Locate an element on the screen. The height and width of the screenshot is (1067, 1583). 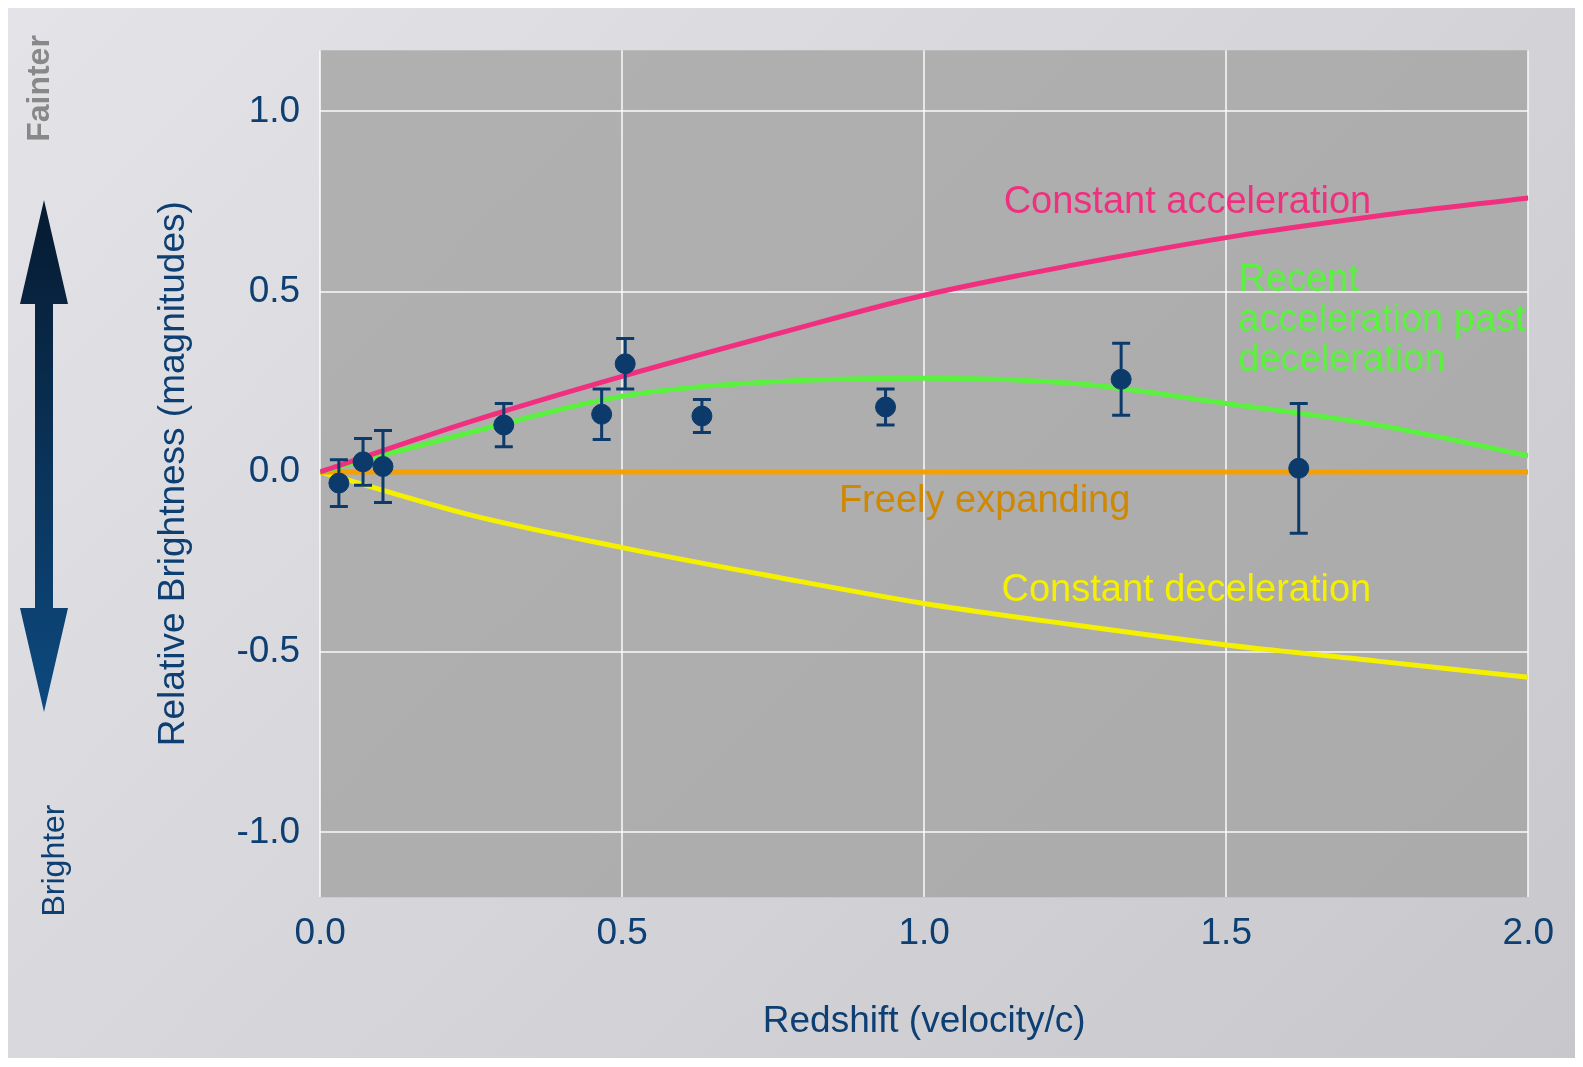
y-tick-label: 0.5 is located at coordinates (274, 289).